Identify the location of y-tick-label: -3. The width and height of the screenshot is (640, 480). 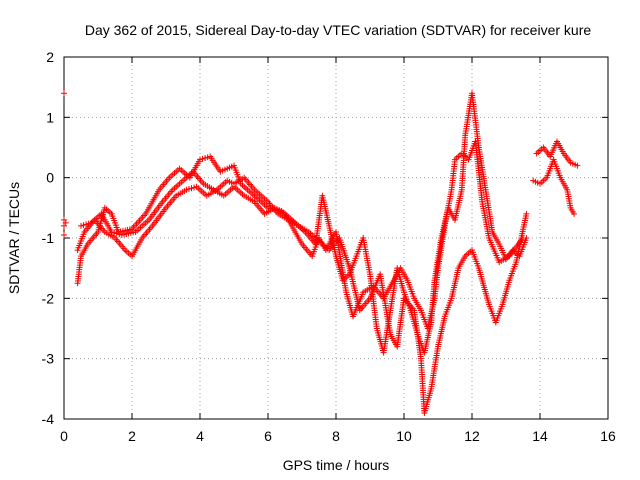
(48, 359).